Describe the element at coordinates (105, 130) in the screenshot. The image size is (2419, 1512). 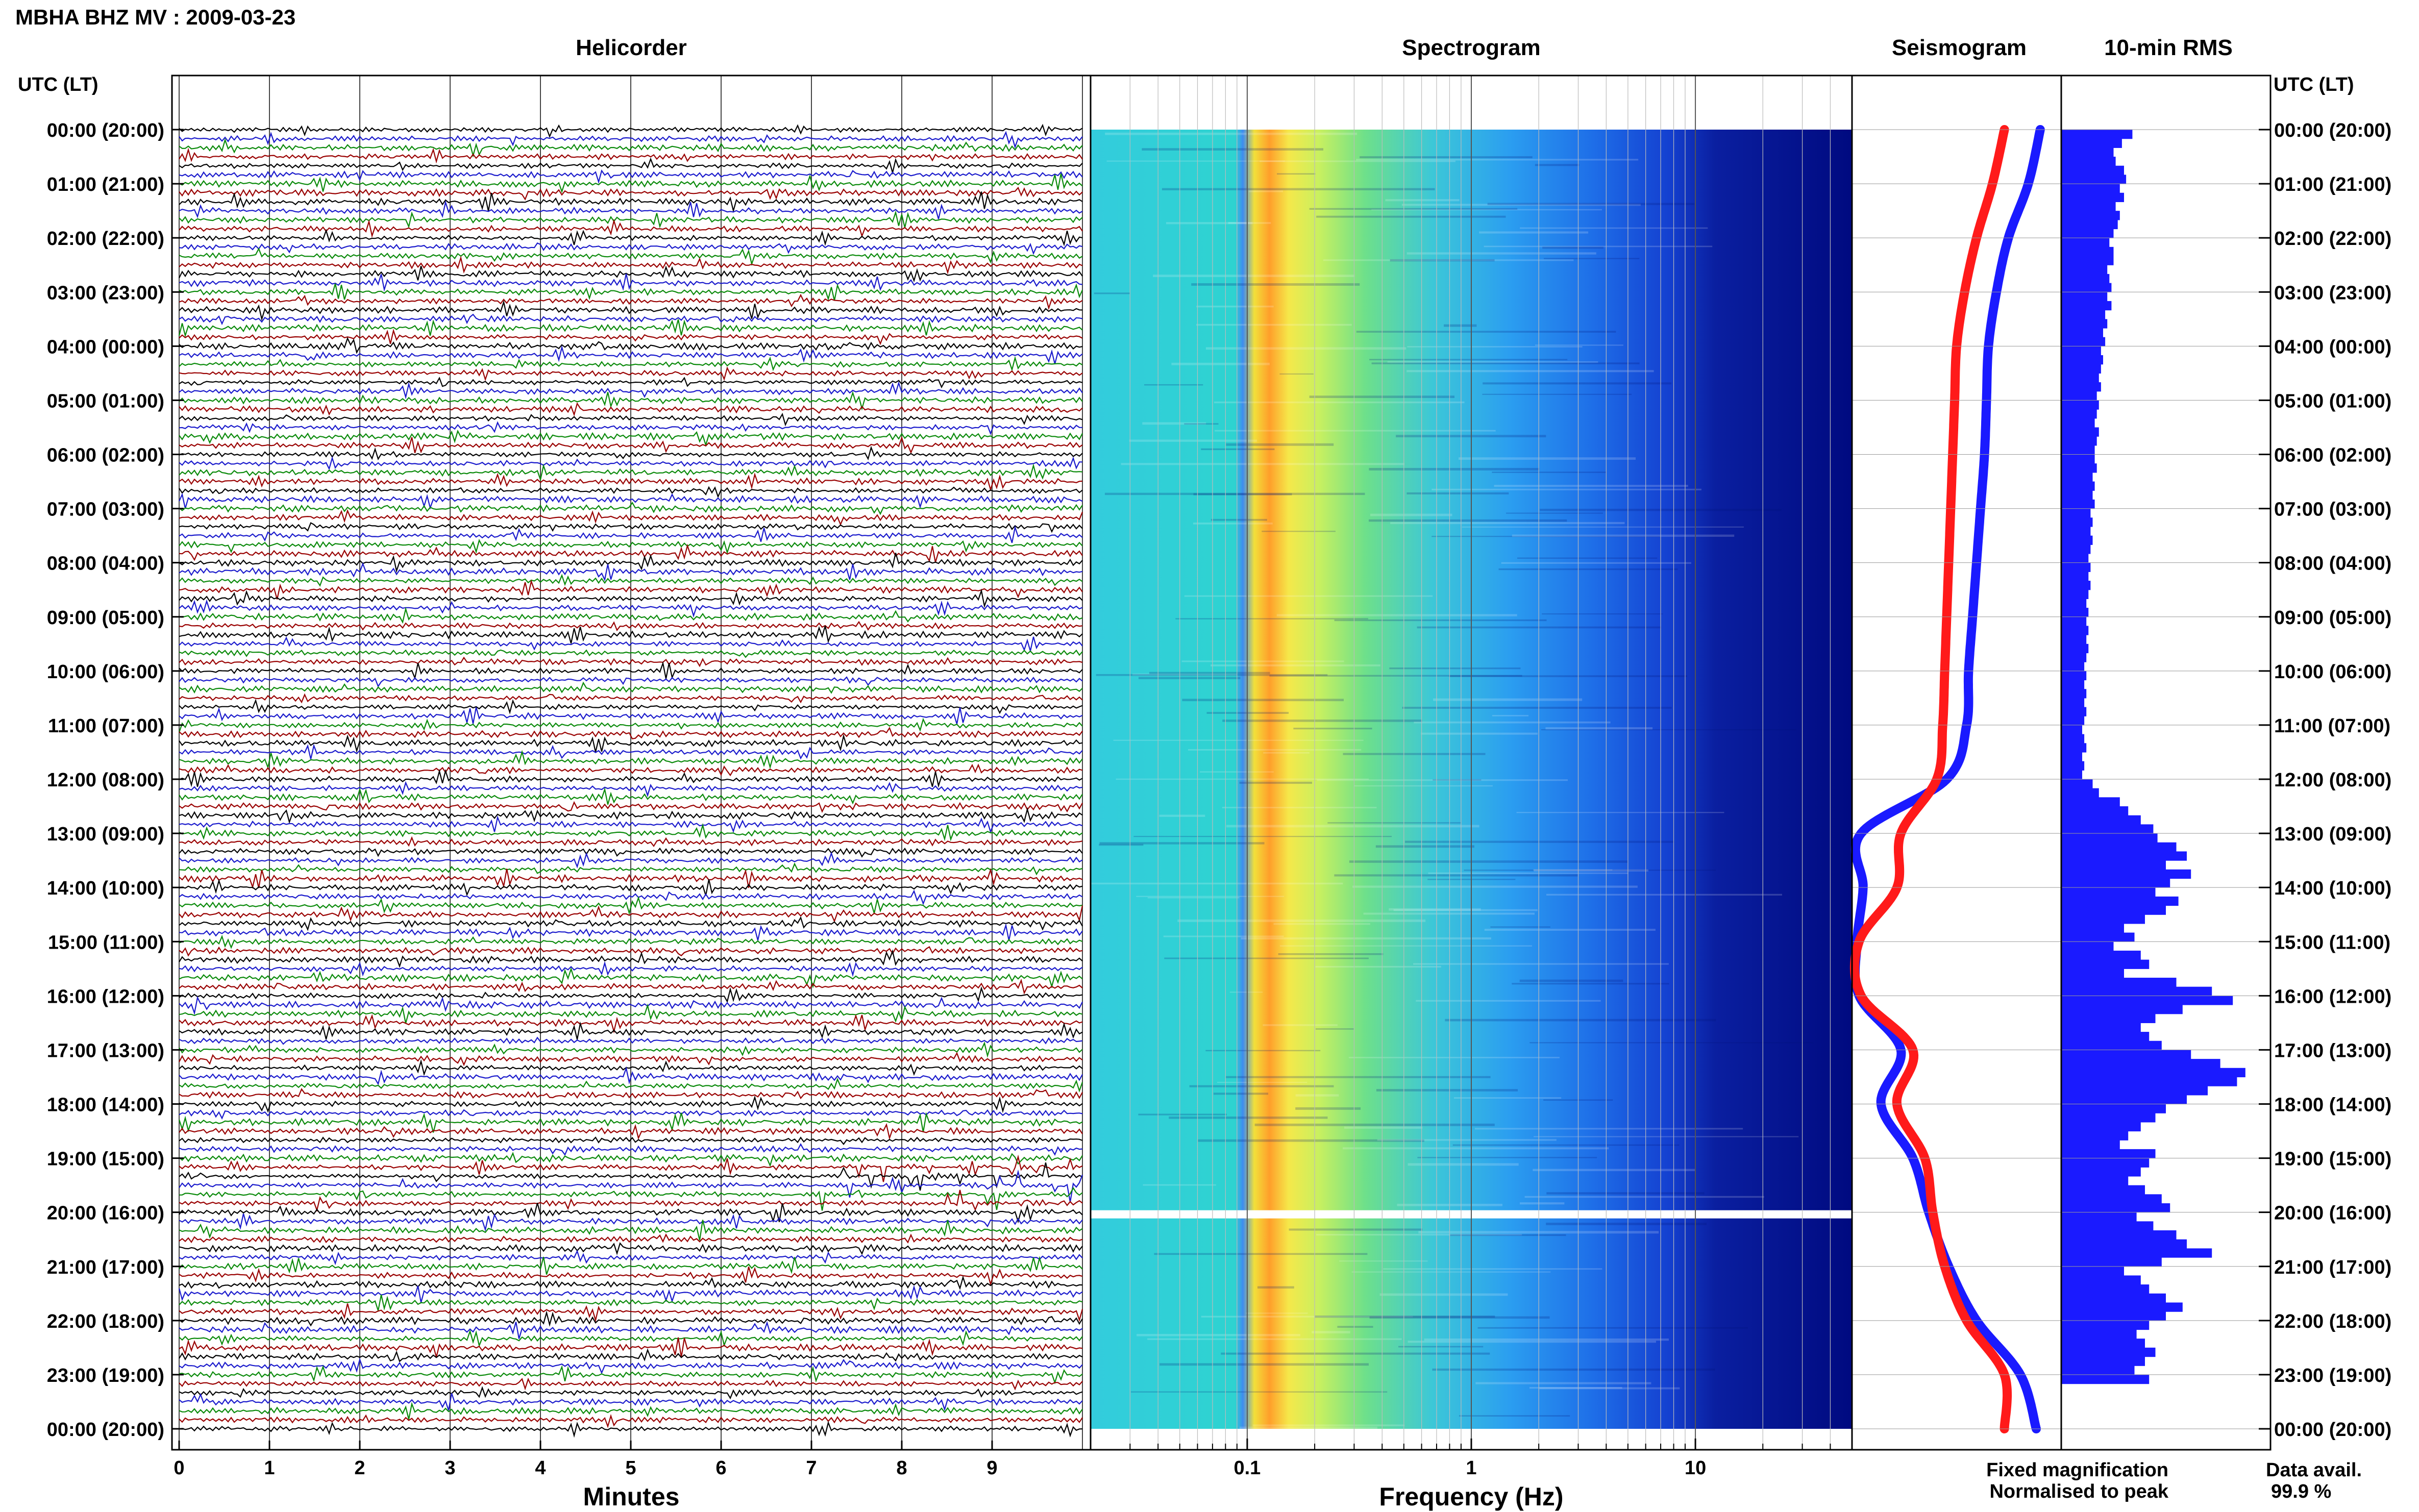
I see `left-time-tick-label: 00:00 (20:00)` at that location.